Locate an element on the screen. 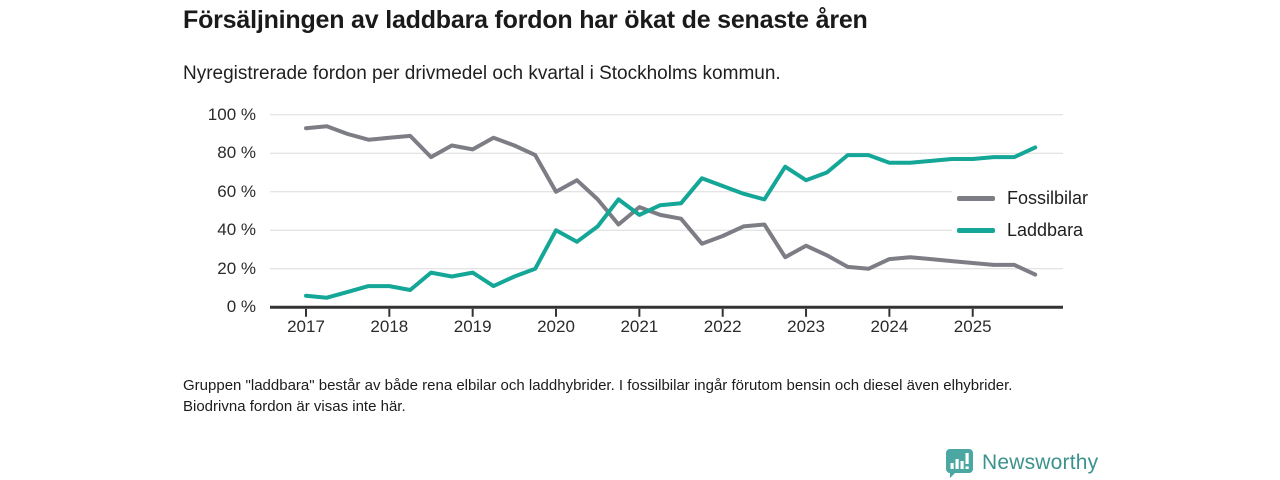  legend-item-laddbara: Laddbara is located at coordinates (1023, 230).